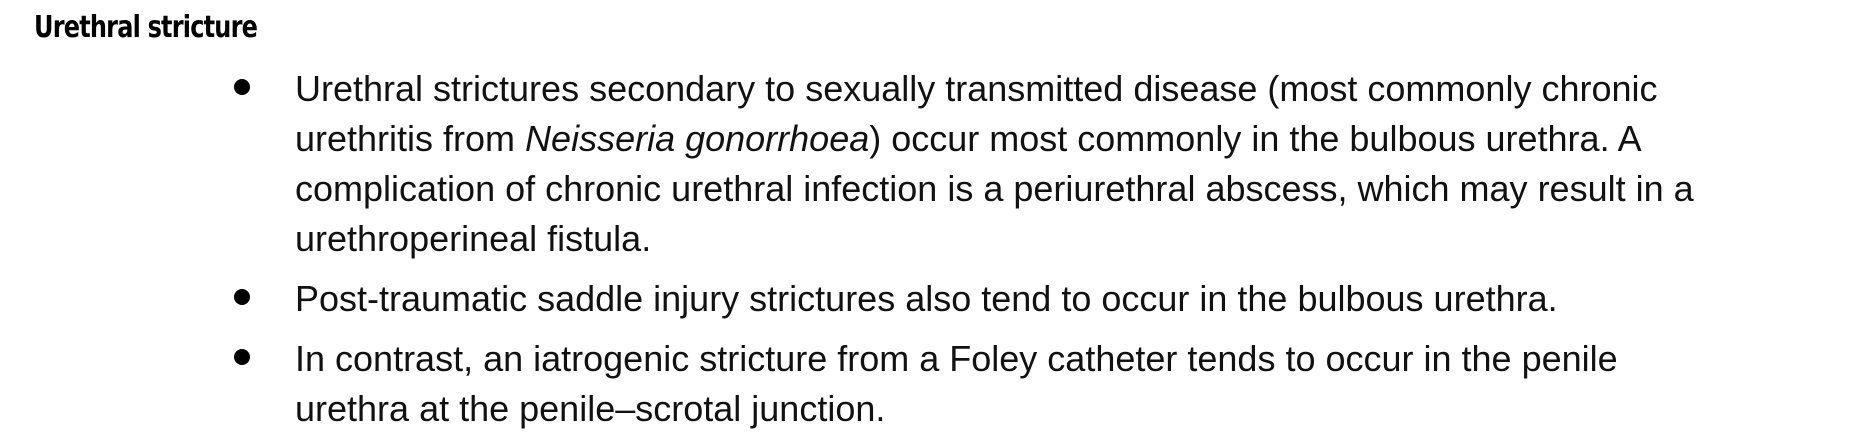 Image resolution: width=1860 pixels, height=444 pixels. Describe the element at coordinates (146, 27) in the screenshot. I see `section-heading: Urethral stricture` at that location.